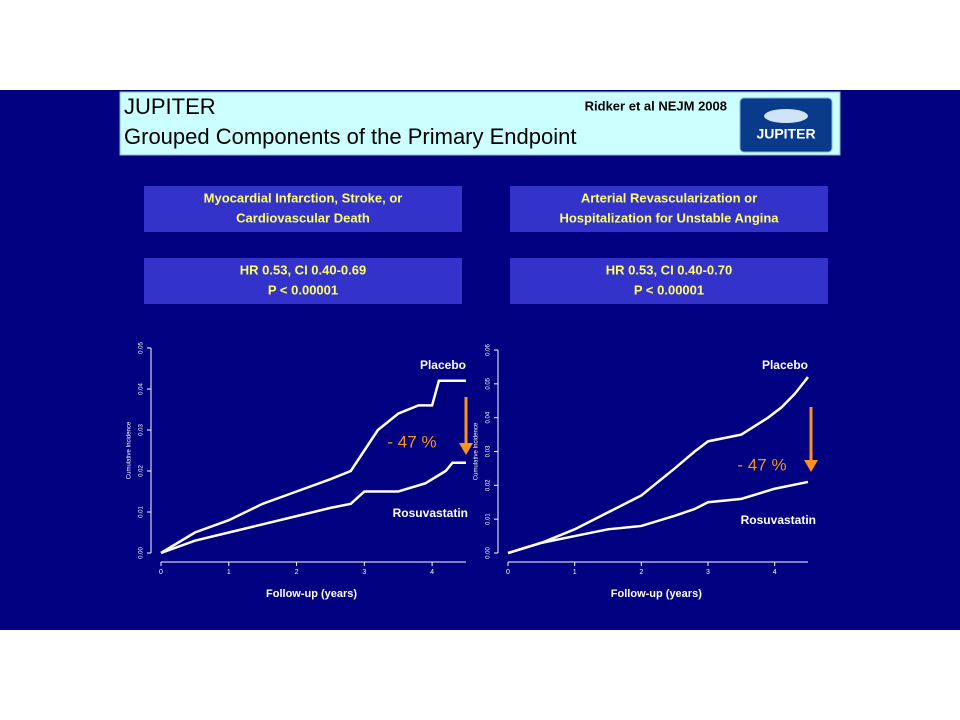 Image resolution: width=960 pixels, height=720 pixels. I want to click on citation: Ridker et al NEJM 2008, so click(656, 105).